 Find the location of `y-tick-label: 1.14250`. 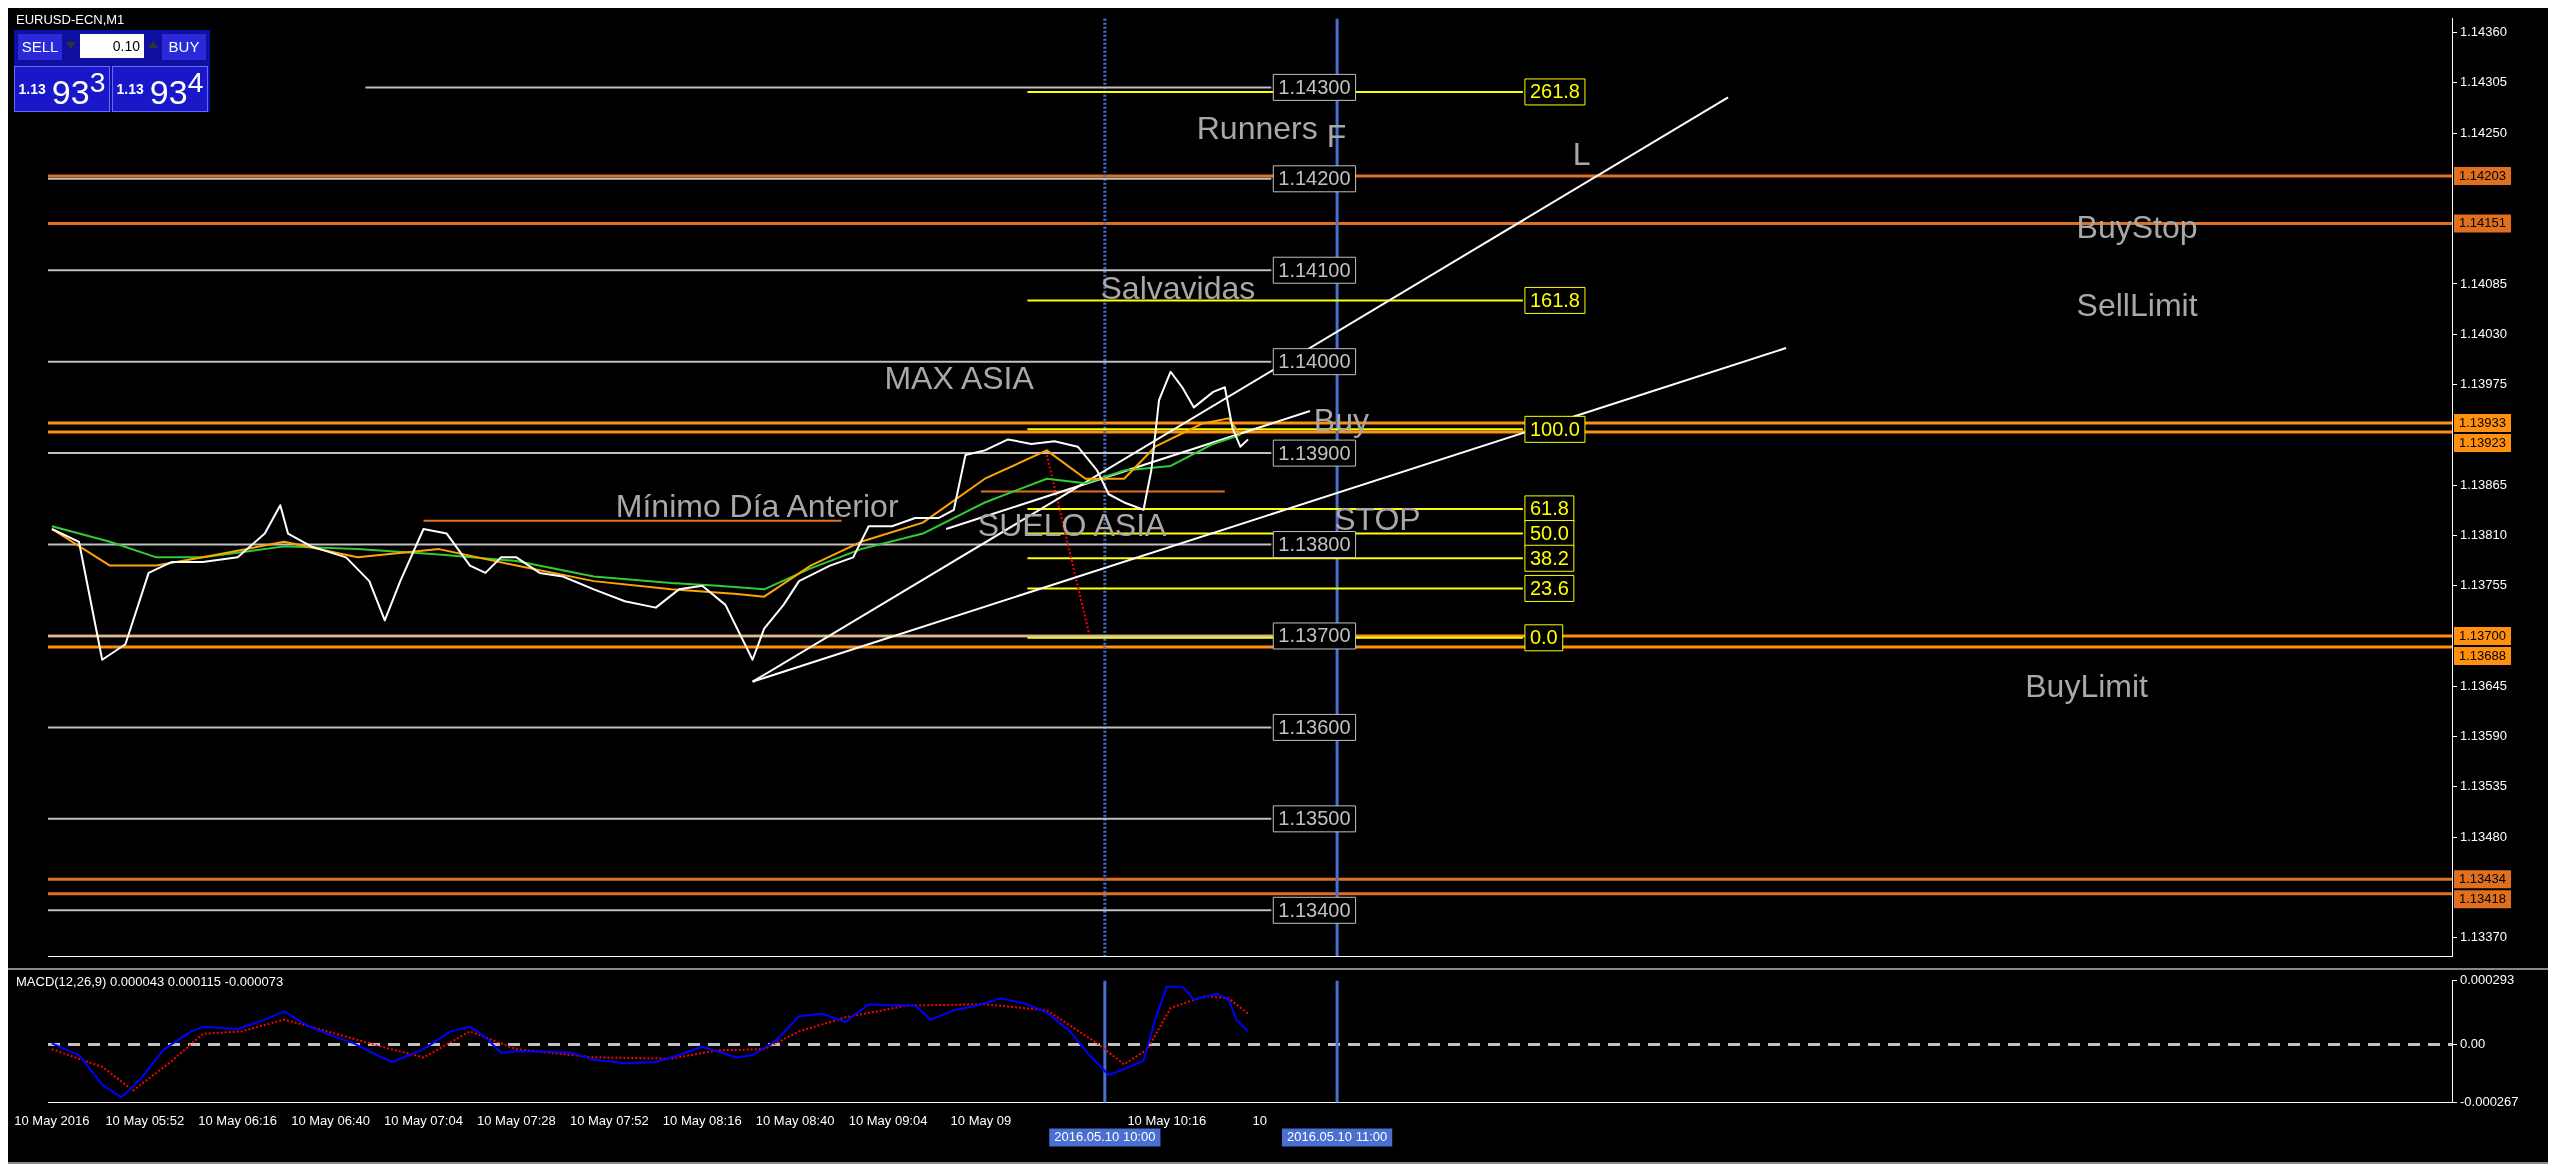

y-tick-label: 1.14250 is located at coordinates (2483, 132).